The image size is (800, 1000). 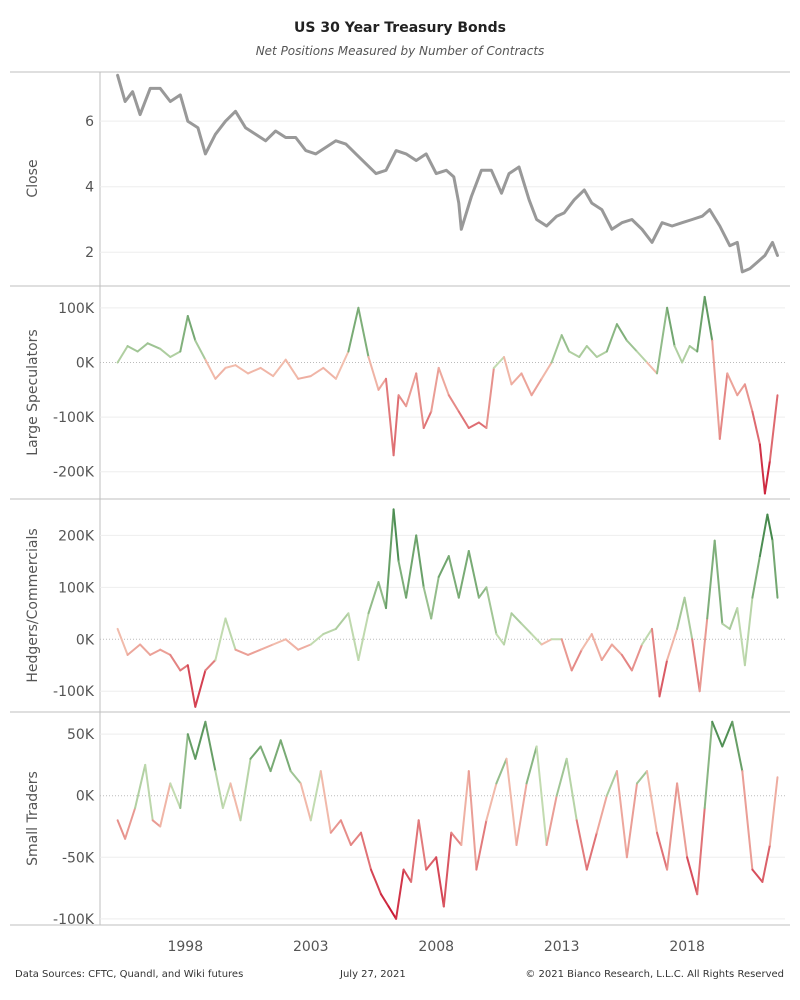 I want to click on y-tick-label: -200K, so click(x=74, y=473).